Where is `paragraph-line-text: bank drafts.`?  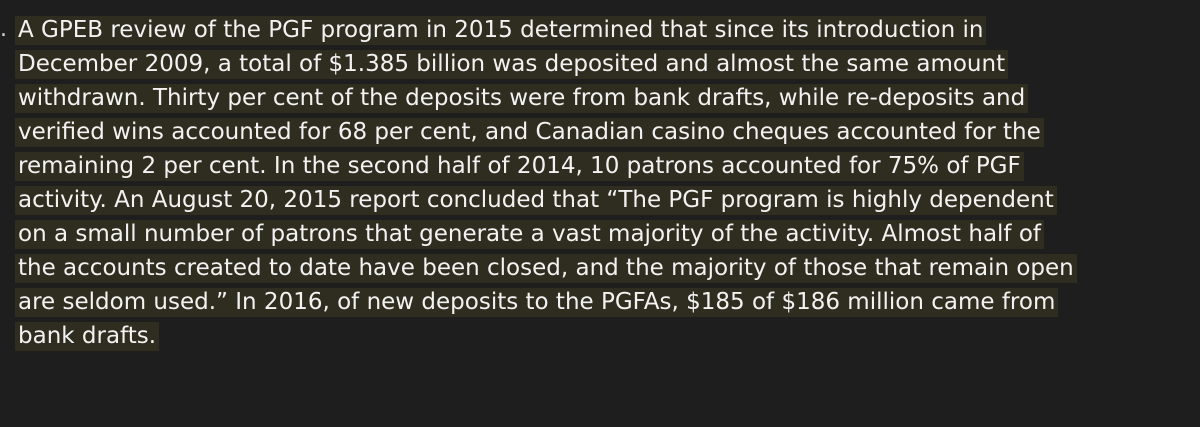
paragraph-line-text: bank drafts. is located at coordinates (87, 336).